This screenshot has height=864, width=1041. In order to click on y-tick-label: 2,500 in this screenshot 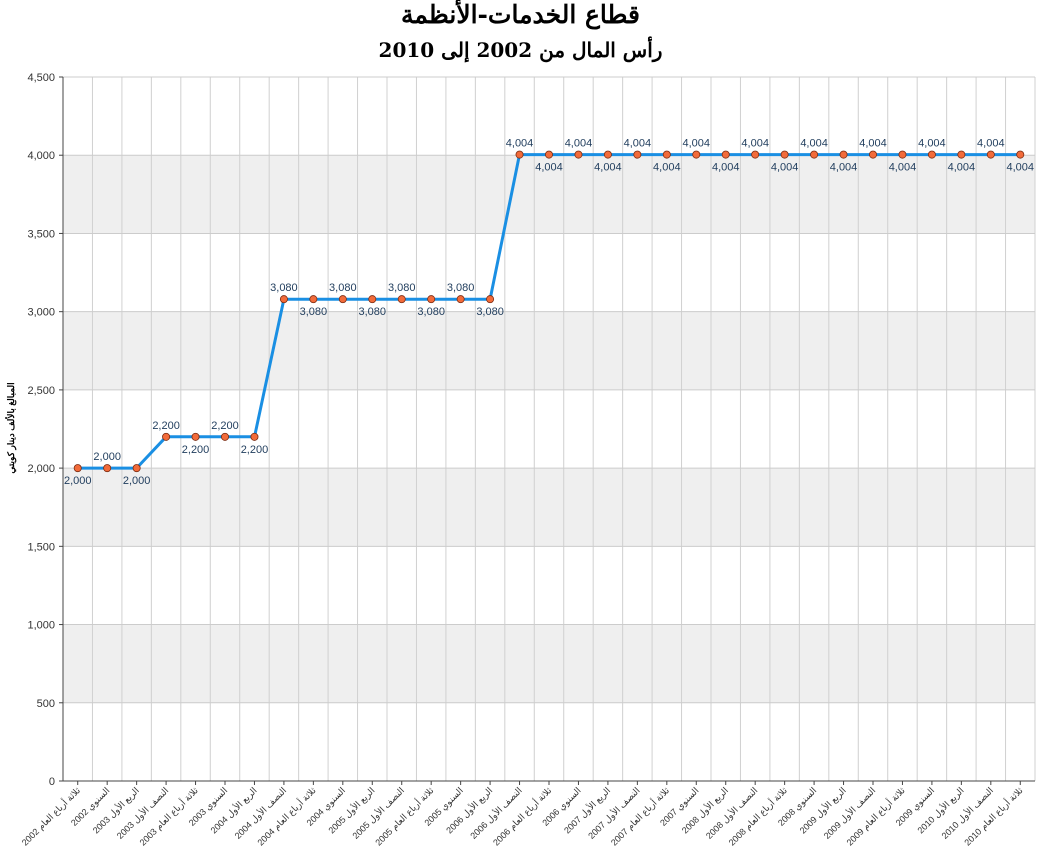, I will do `click(41, 391)`.